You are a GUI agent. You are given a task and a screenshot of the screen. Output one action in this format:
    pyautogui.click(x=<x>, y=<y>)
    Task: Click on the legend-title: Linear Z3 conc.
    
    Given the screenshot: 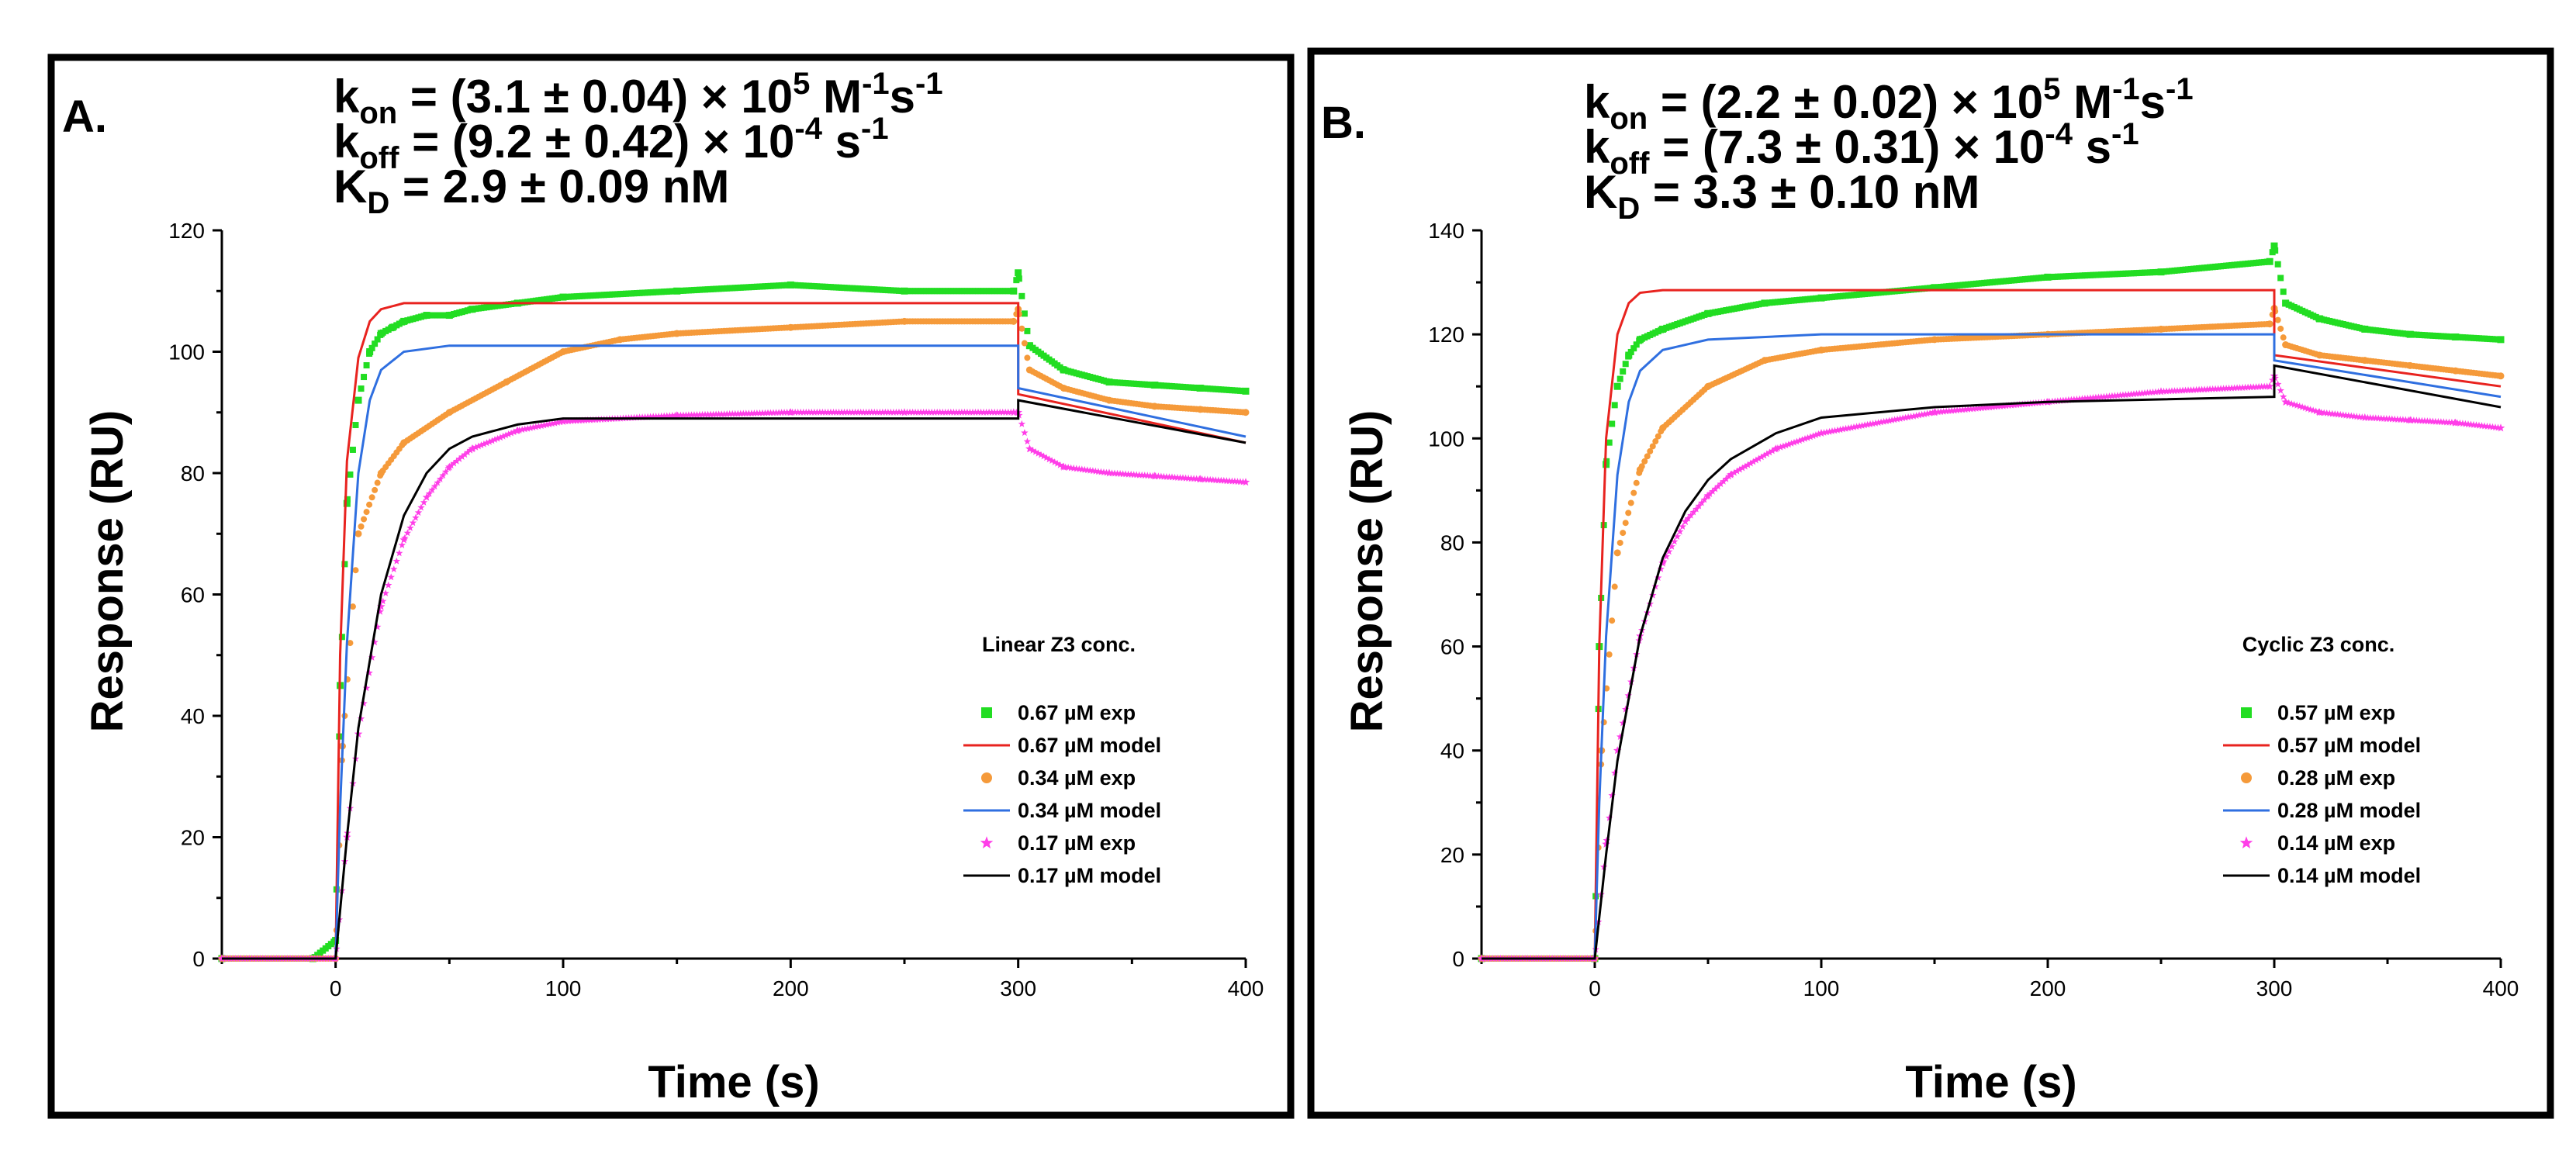 What is the action you would take?
    pyautogui.click(x=1059, y=644)
    